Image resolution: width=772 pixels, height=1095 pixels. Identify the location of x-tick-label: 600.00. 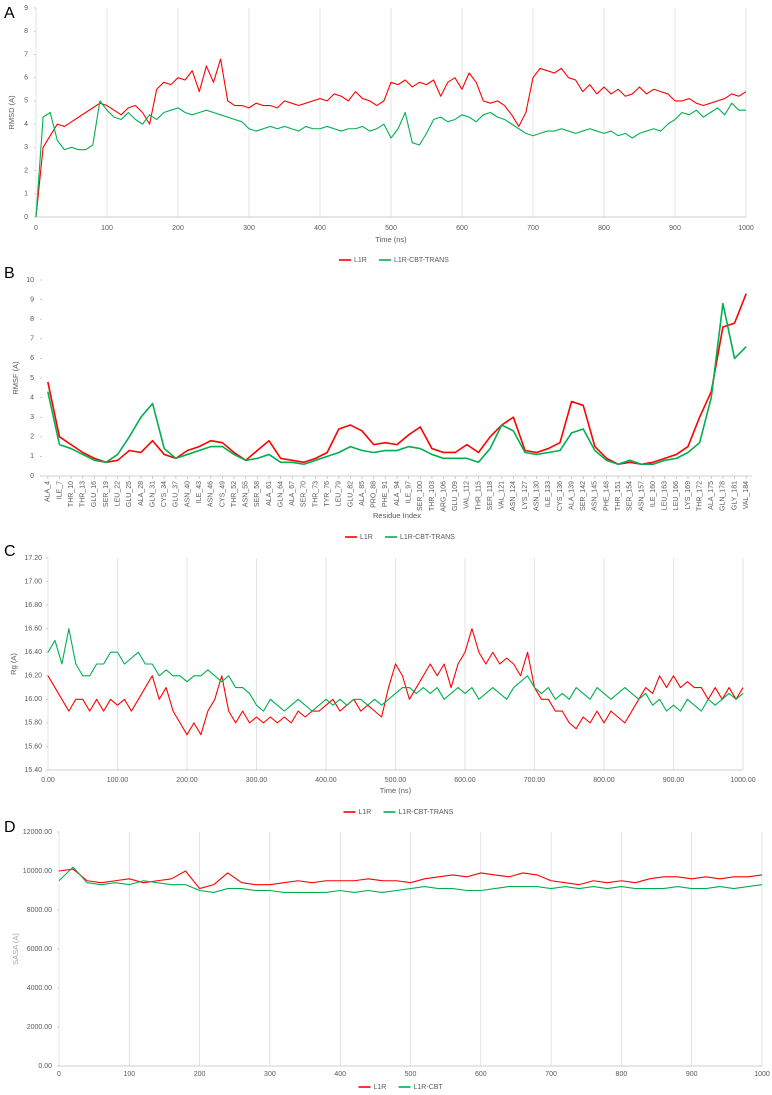
(465, 780).